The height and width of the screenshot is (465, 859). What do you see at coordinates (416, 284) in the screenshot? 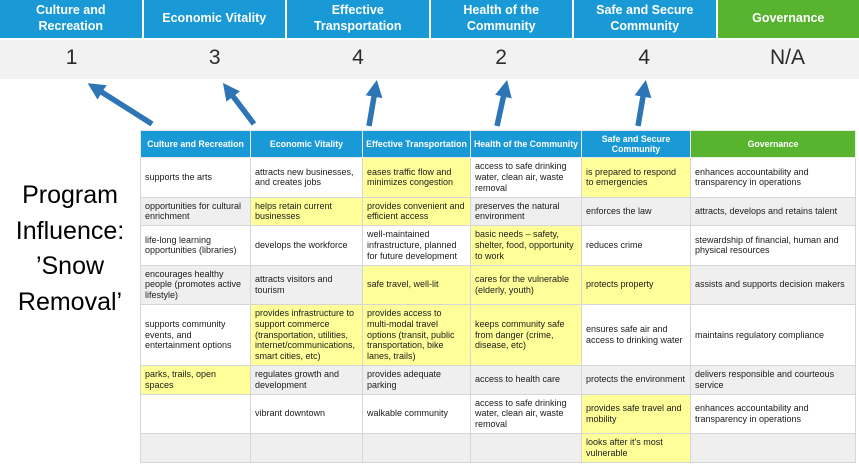
I see `matrix-cell-highlighted: safe travel, well-lit` at bounding box center [416, 284].